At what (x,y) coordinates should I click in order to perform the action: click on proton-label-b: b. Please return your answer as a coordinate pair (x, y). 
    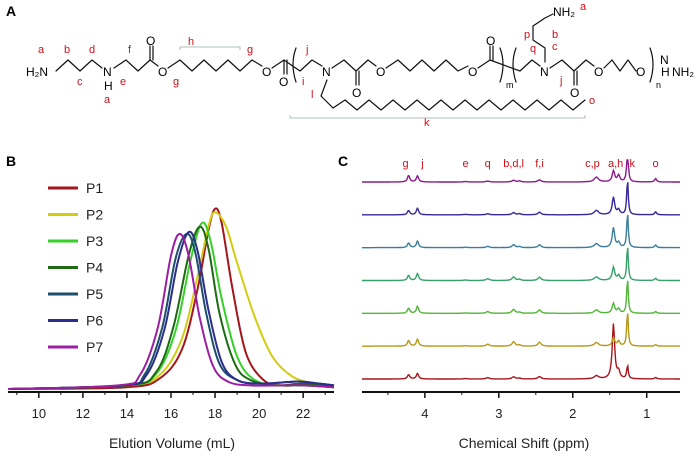
    Looking at the image, I should click on (67, 50).